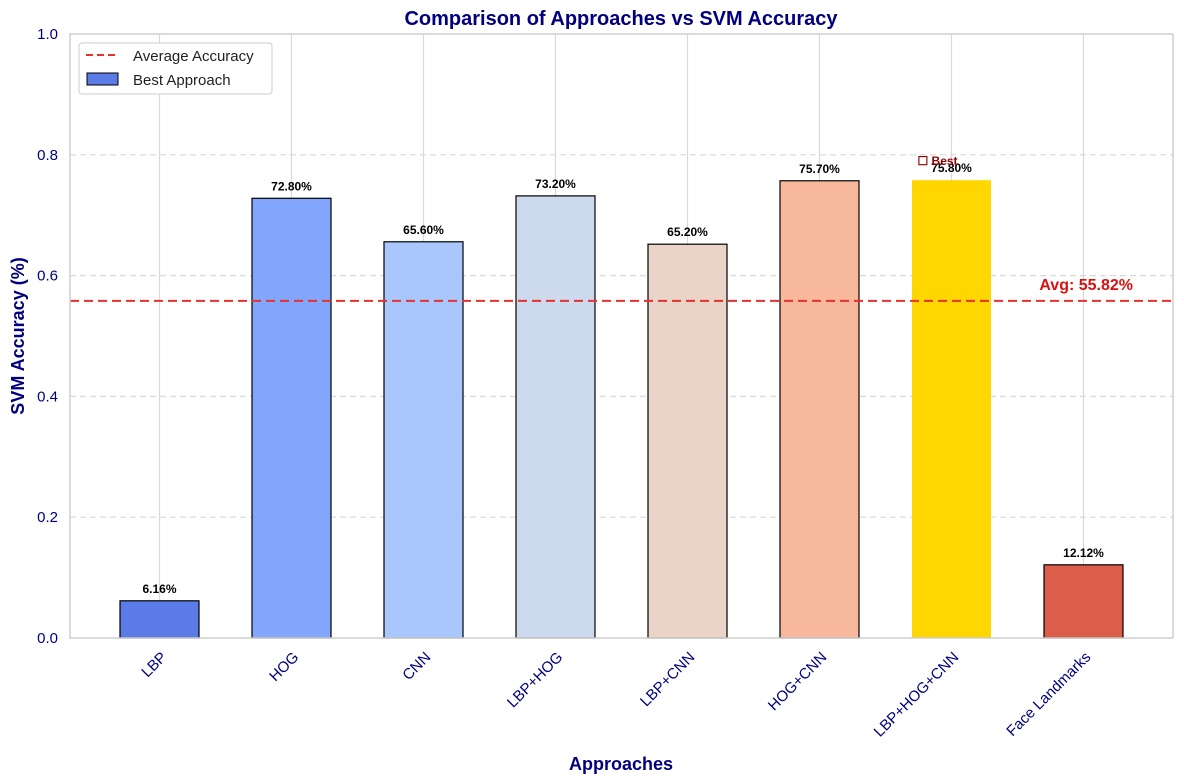 The width and height of the screenshot is (1184, 784). I want to click on y-tick-label: 1.0, so click(47, 34).